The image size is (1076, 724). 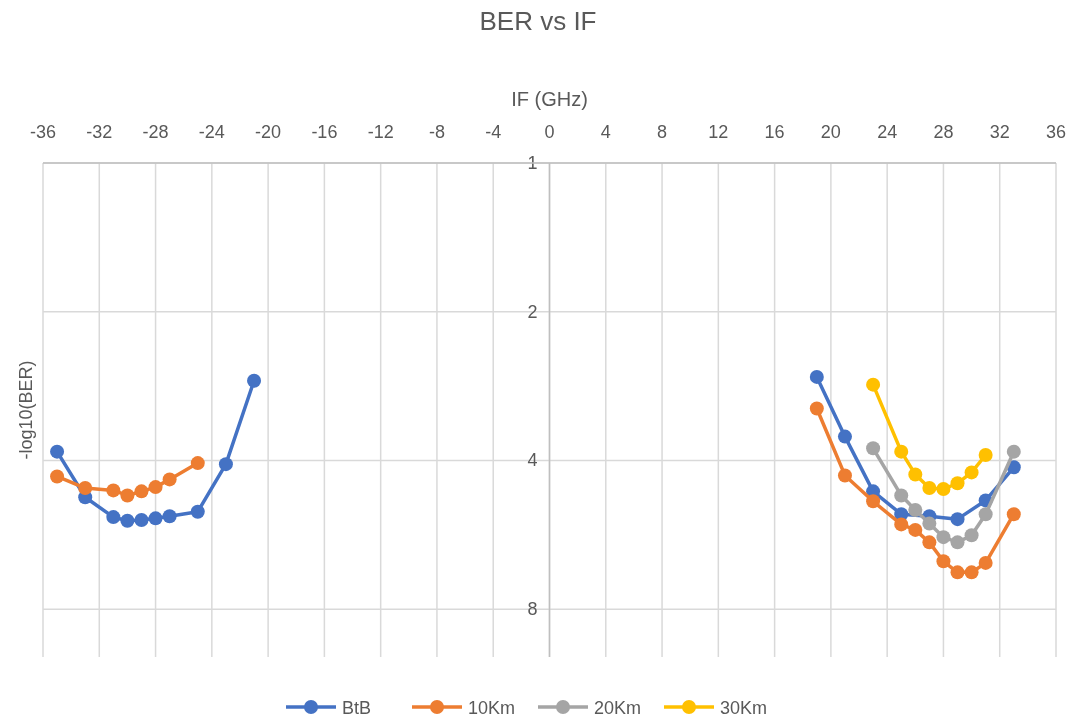 I want to click on legend-label: 10Km, so click(x=492, y=708).